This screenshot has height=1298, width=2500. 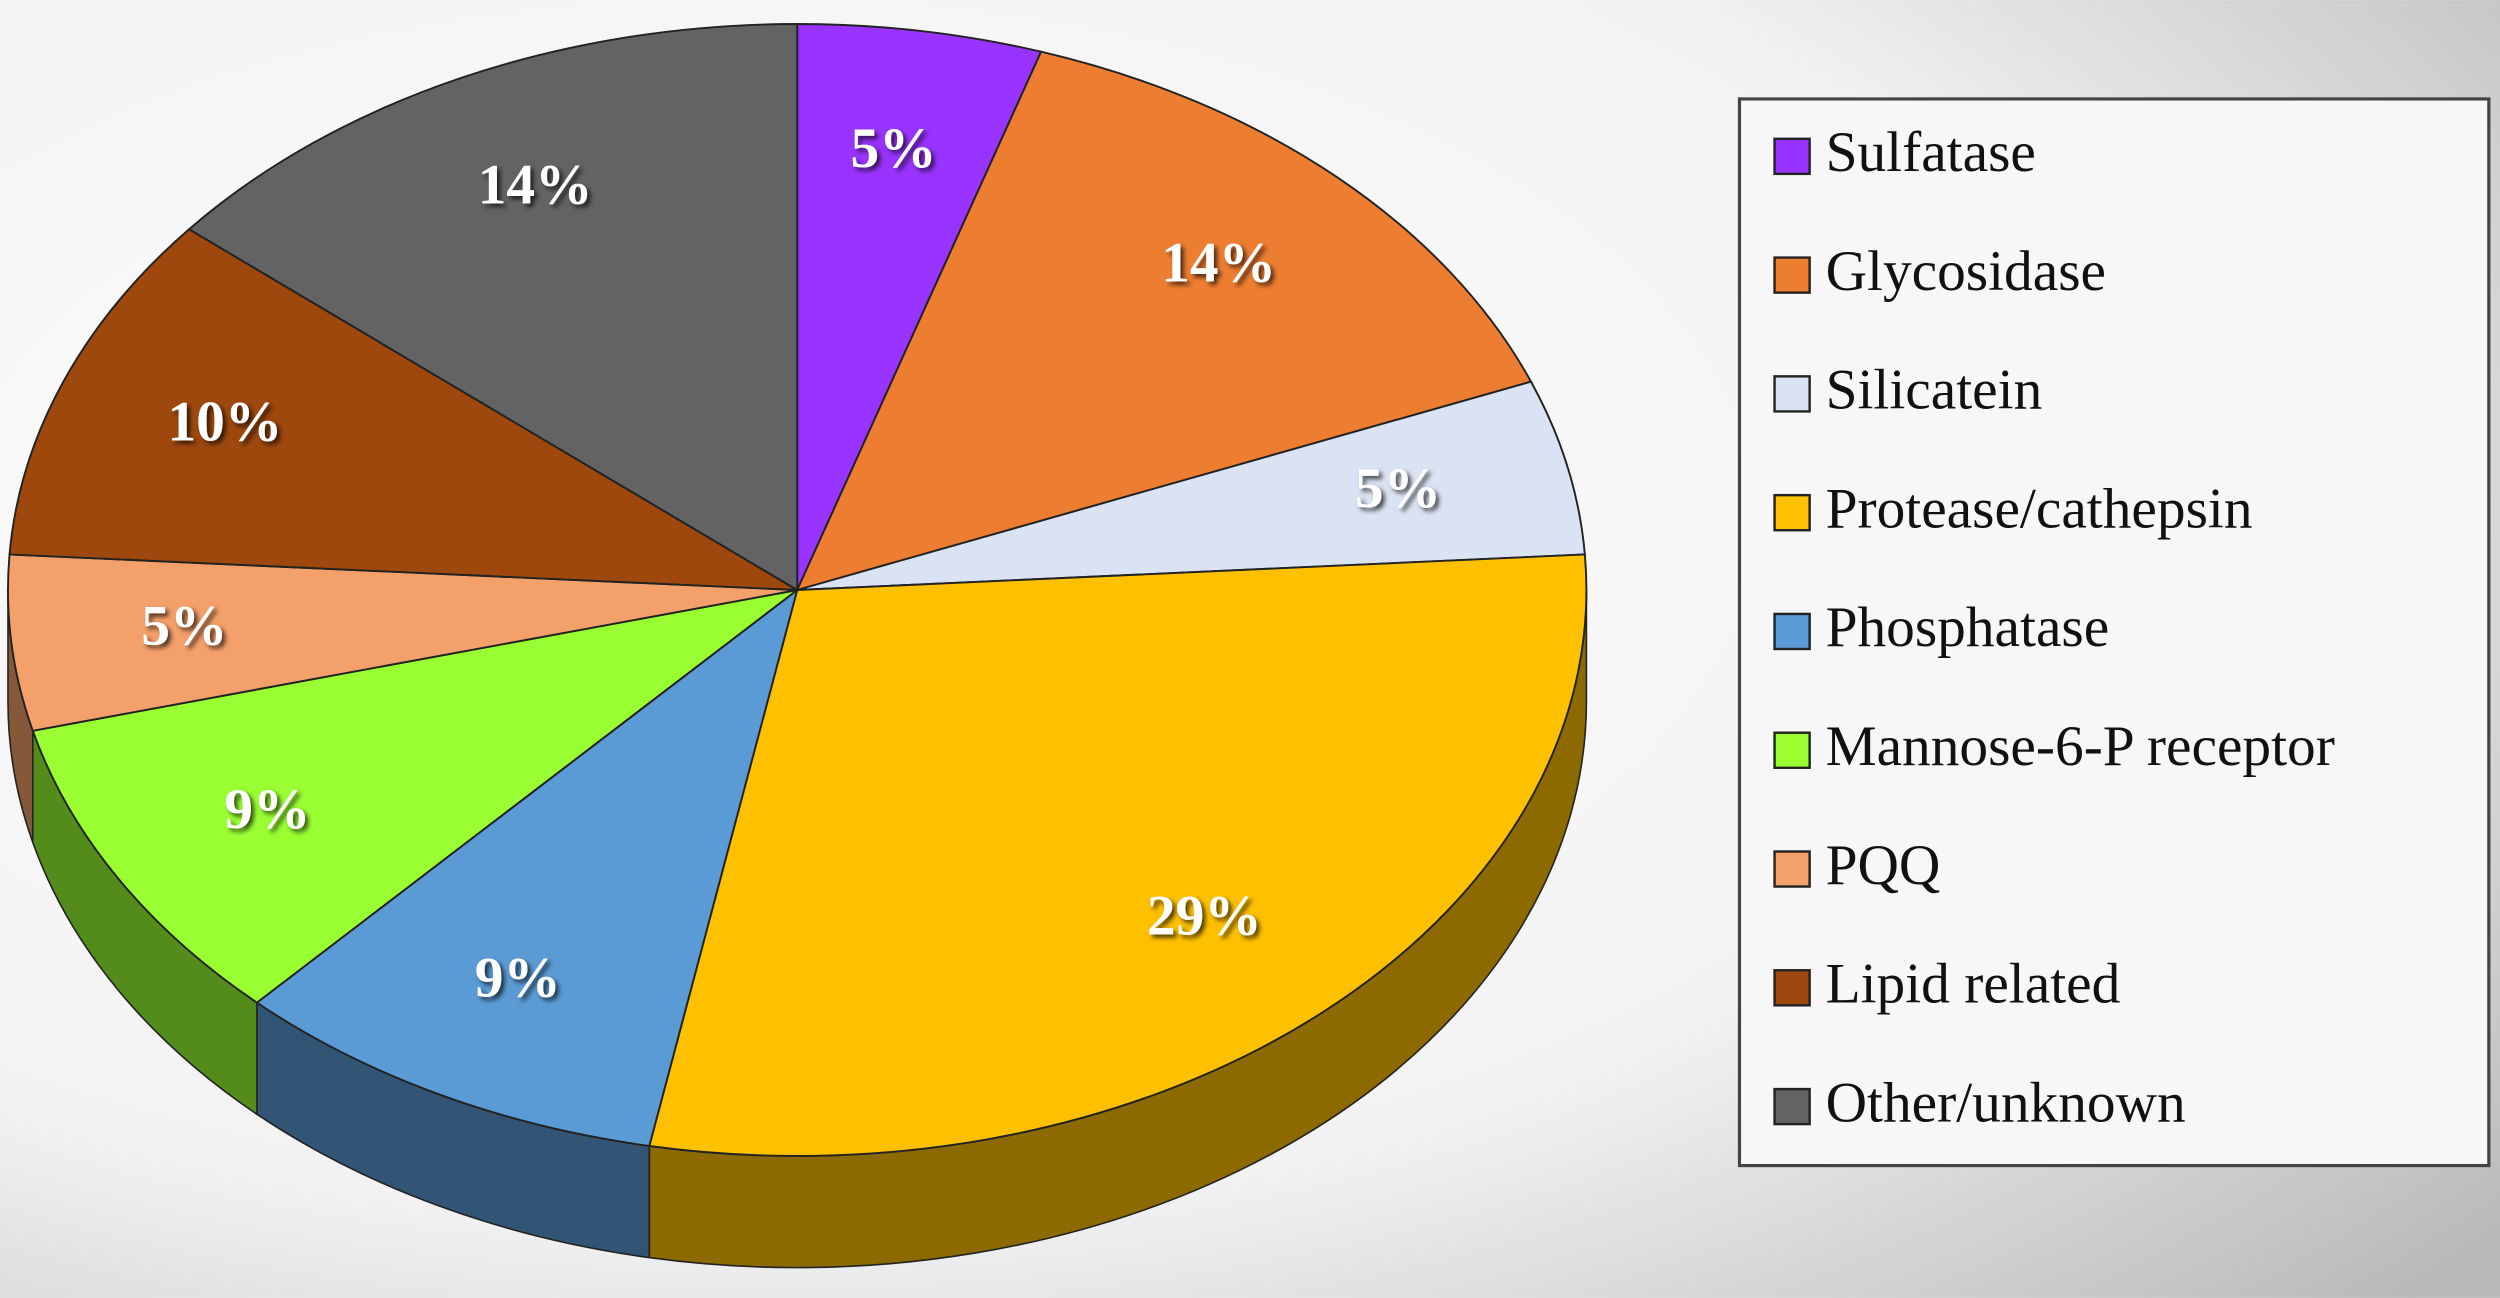 What do you see at coordinates (1934, 390) in the screenshot?
I see `legend-label: Silicatein` at bounding box center [1934, 390].